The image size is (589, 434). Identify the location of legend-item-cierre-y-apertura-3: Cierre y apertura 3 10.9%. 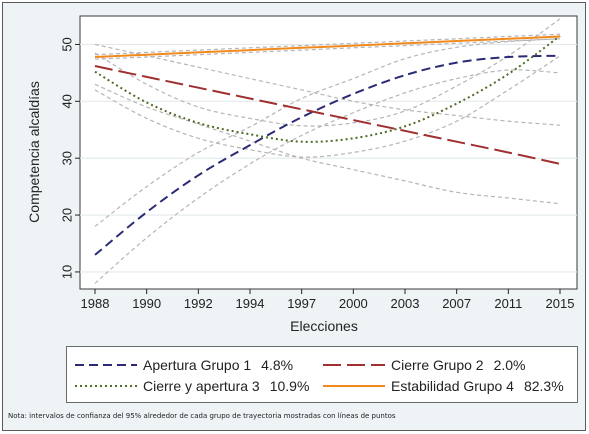
(192, 386).